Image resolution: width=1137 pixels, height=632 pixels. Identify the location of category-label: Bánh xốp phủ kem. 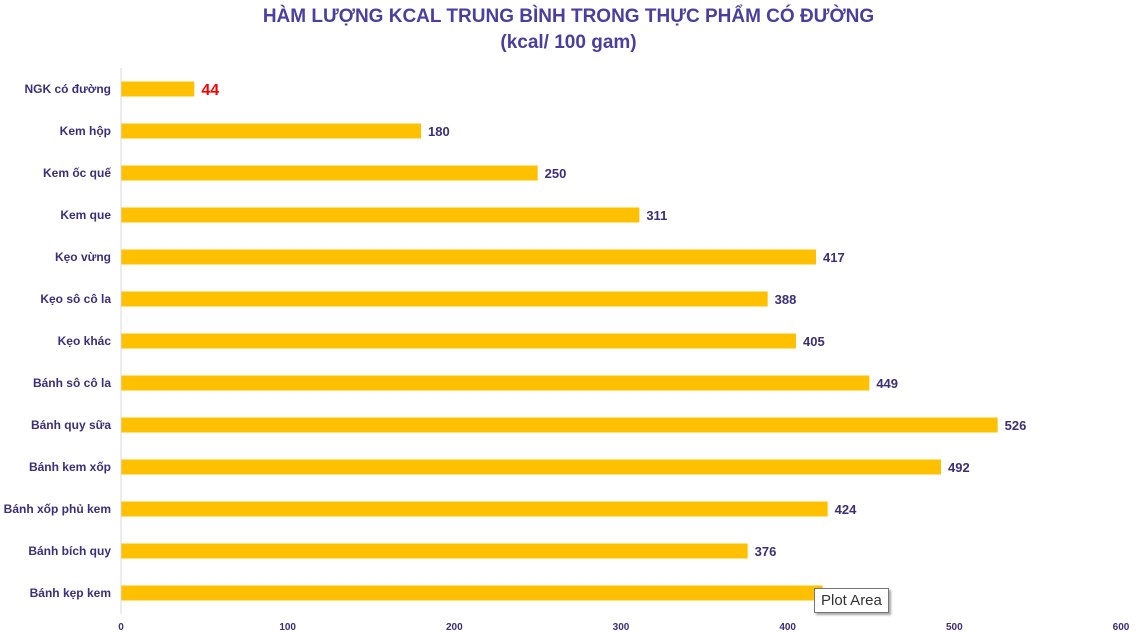
(57, 509).